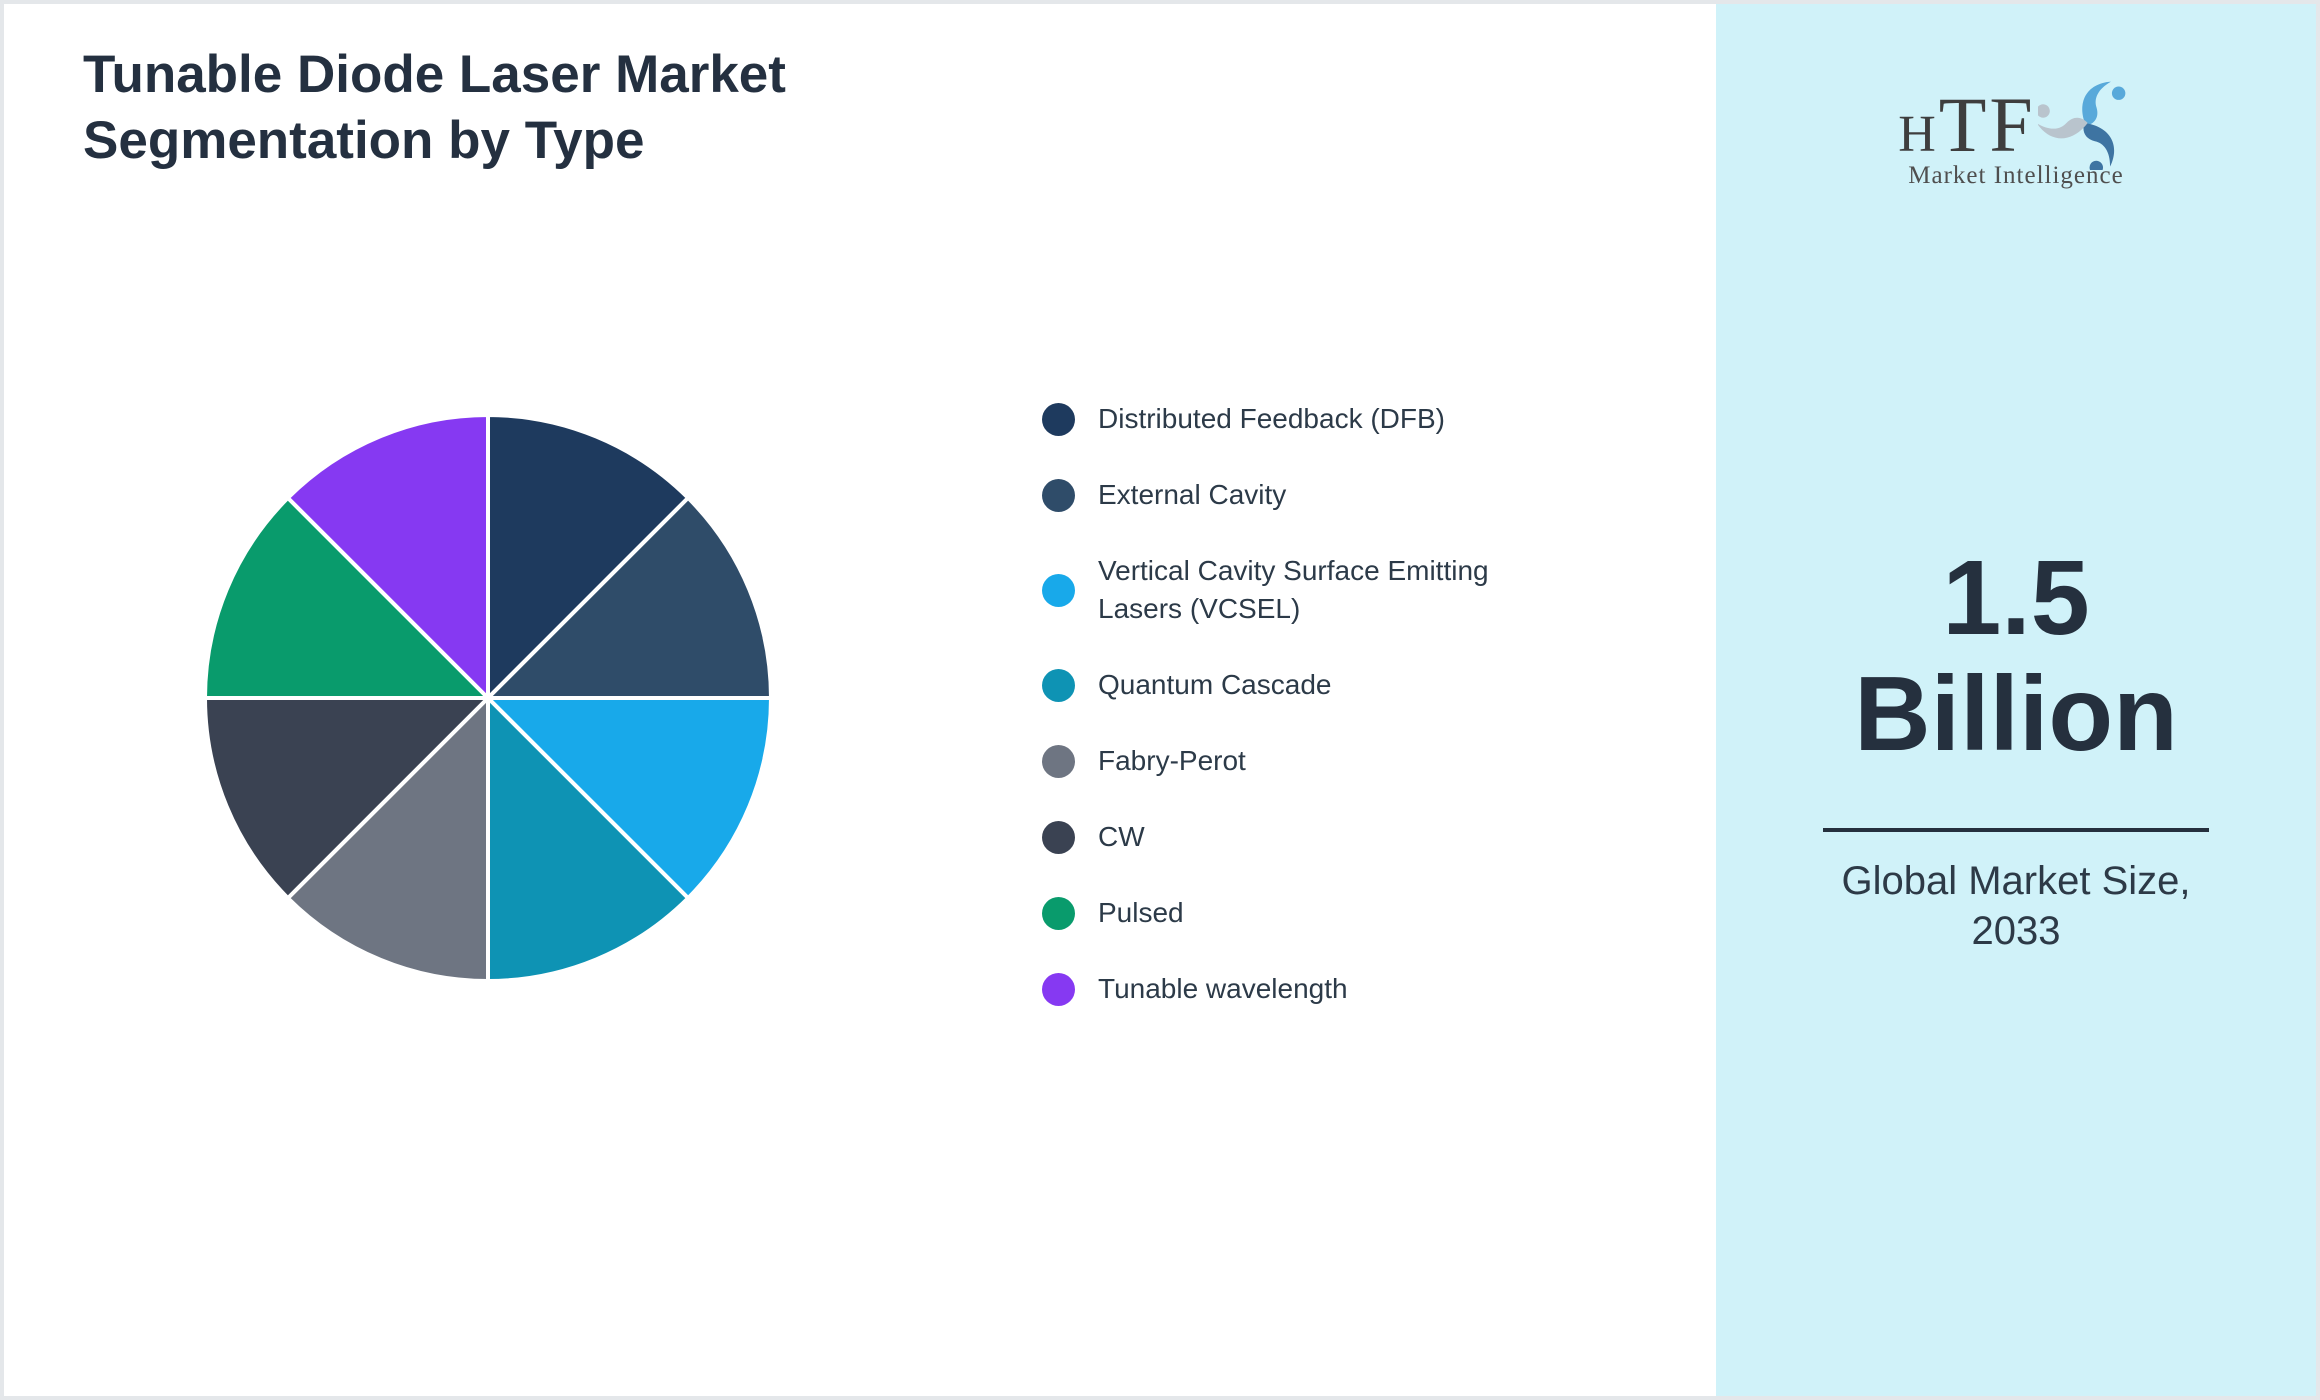 Image resolution: width=2320 pixels, height=1400 pixels. Describe the element at coordinates (1192, 494) in the screenshot. I see `legend-label: External Cavity` at that location.